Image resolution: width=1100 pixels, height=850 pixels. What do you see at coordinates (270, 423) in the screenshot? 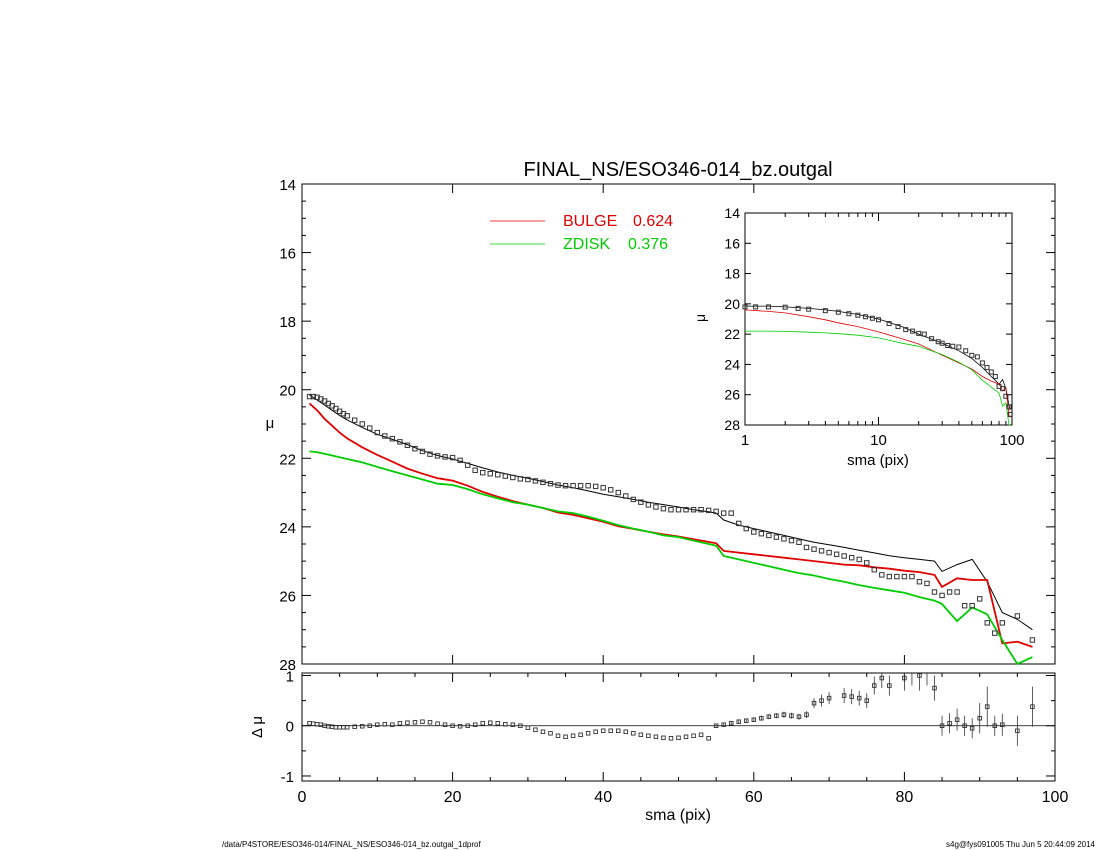
I see `main-y-label: μ` at bounding box center [270, 423].